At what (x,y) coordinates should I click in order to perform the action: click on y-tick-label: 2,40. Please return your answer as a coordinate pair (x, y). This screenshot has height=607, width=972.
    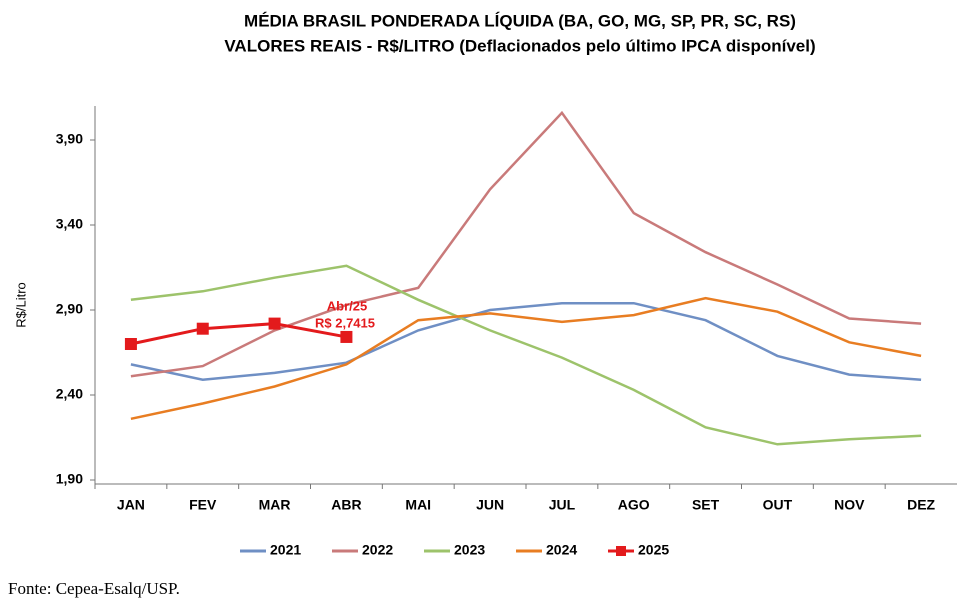
    Looking at the image, I should click on (69, 394).